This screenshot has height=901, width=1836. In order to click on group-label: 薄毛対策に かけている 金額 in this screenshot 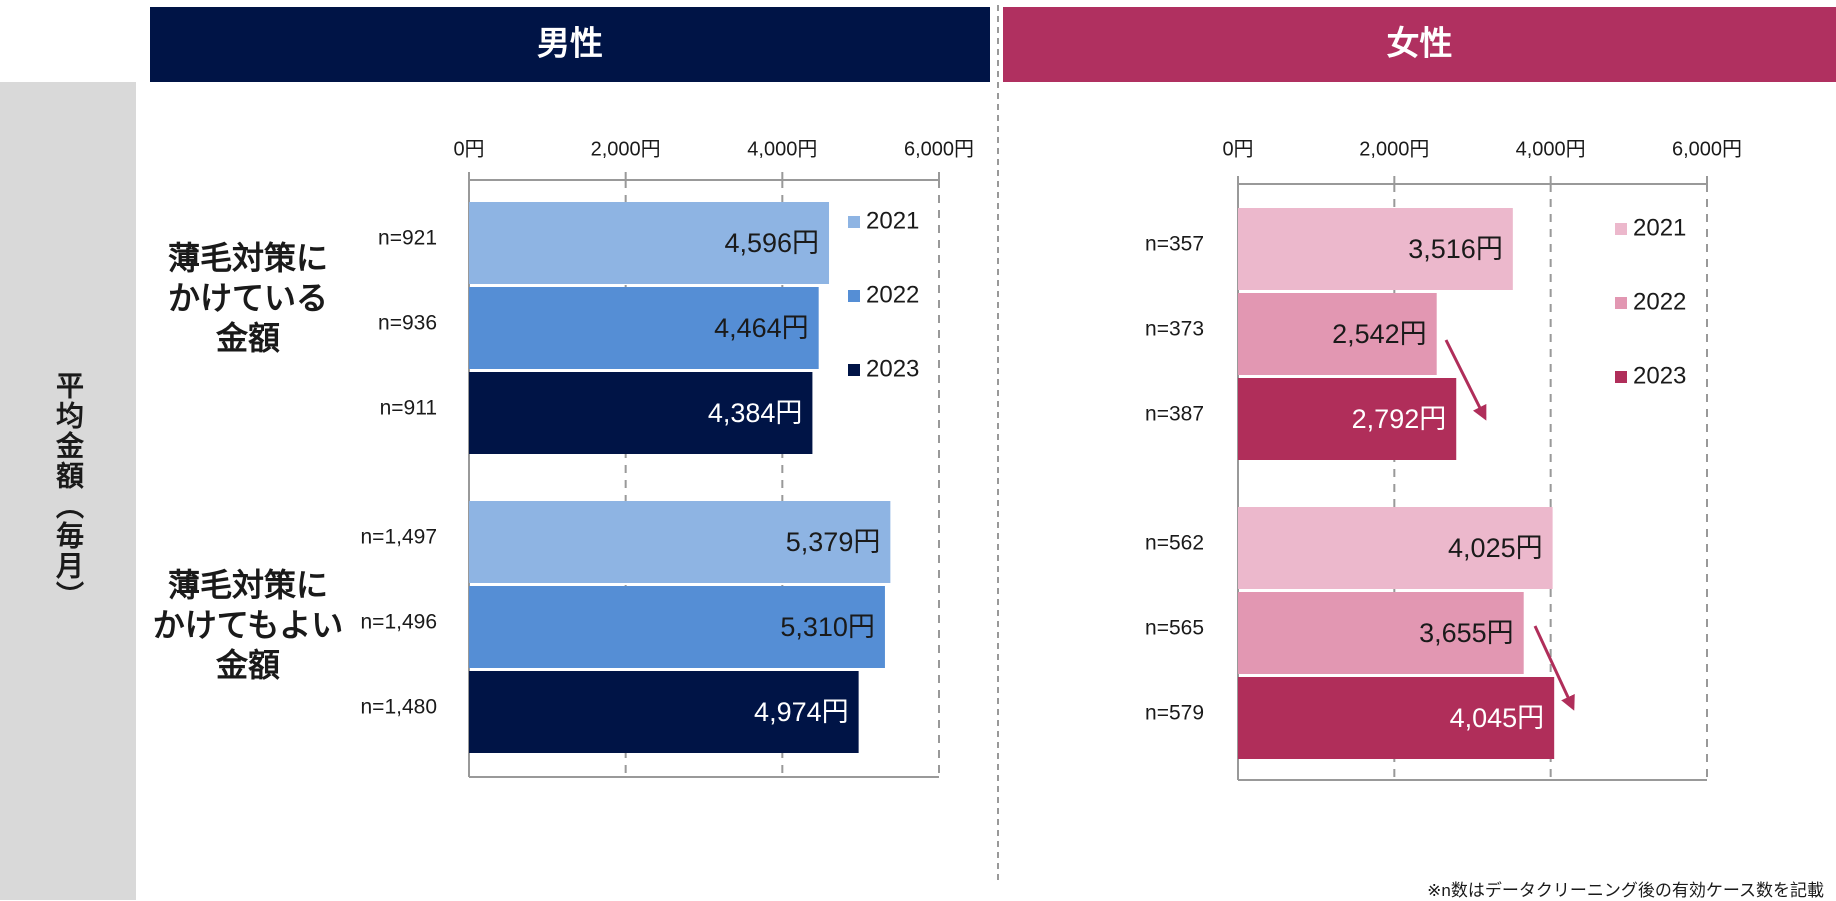, I will do `click(247, 298)`.